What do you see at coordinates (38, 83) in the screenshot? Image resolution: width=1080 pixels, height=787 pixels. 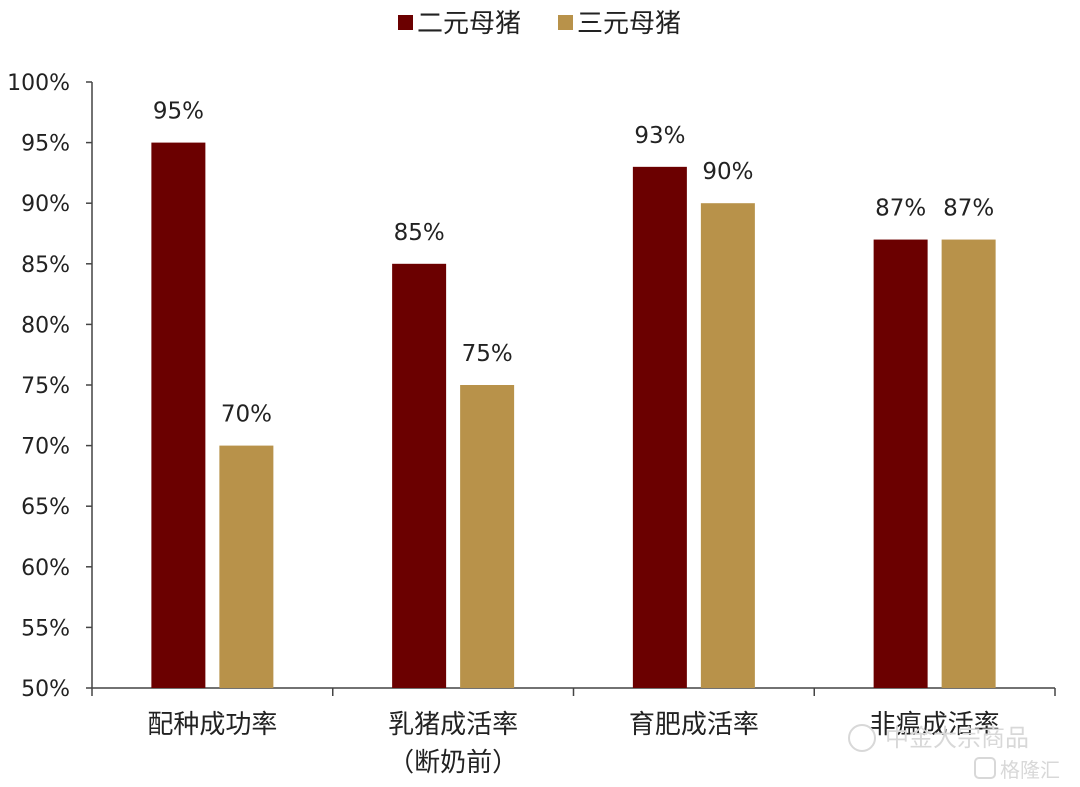 I see `y-tick-label: 100%` at bounding box center [38, 83].